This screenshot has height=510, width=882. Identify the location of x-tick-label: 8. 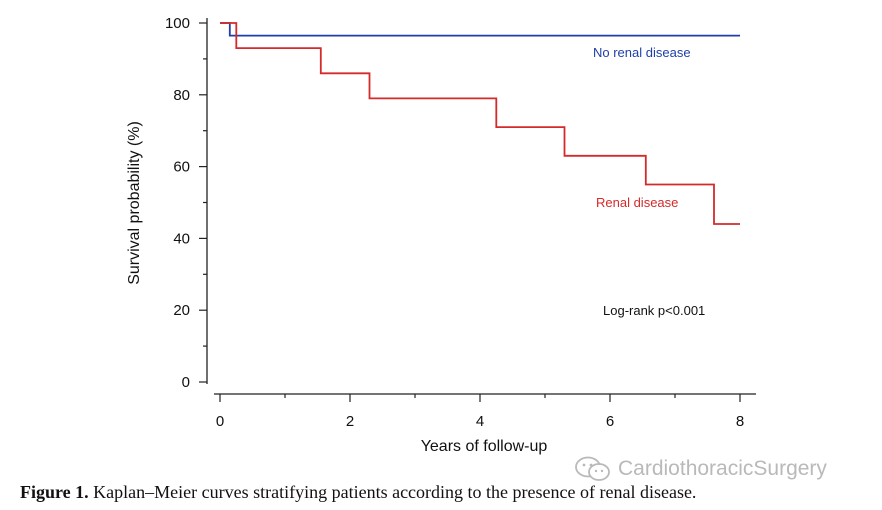
(740, 421).